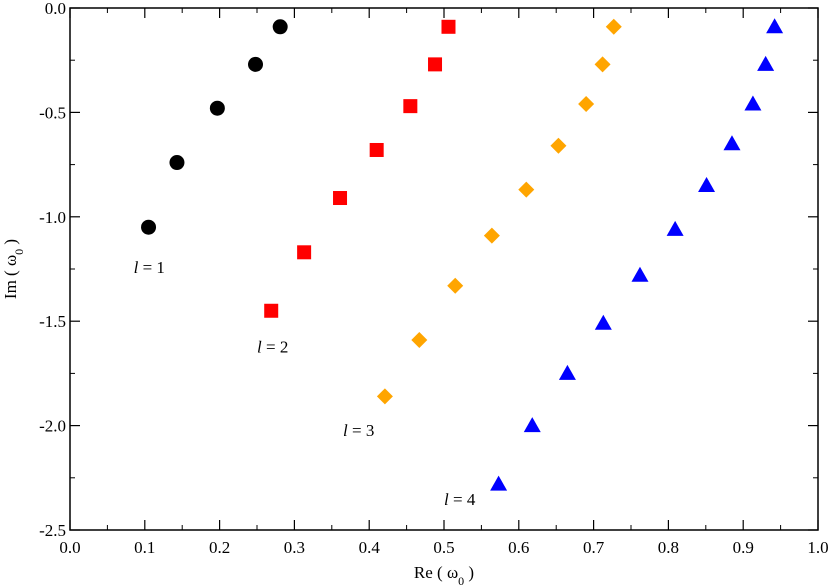 Image resolution: width=830 pixels, height=585 pixels. Describe the element at coordinates (370, 547) in the screenshot. I see `x-tick-label: 0.4` at that location.